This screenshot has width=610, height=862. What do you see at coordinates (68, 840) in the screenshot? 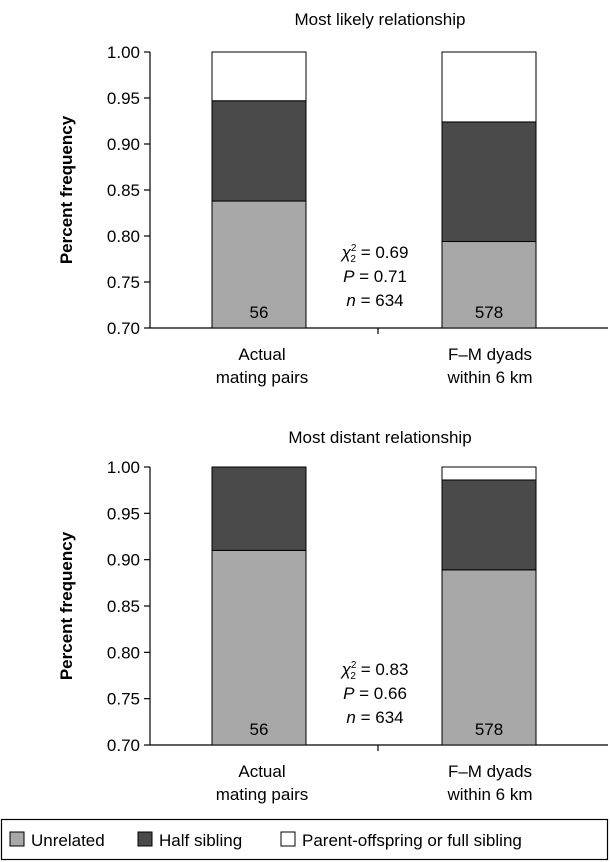
I see `legend-label: Unrelated` at bounding box center [68, 840].